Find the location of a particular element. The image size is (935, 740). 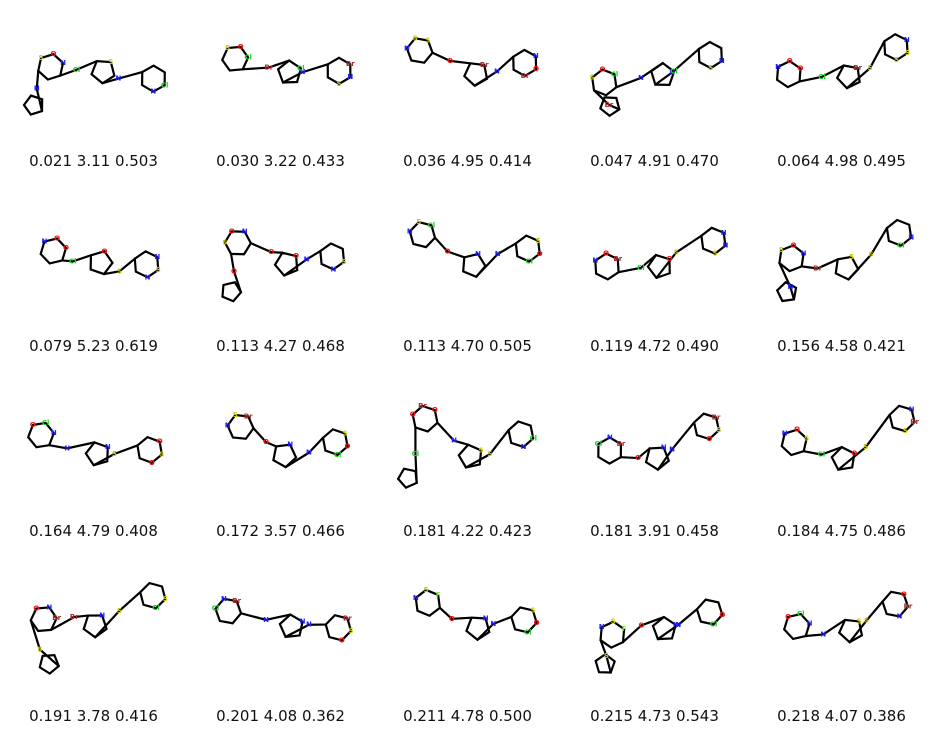

molecule-caption: 0.064 4.98 0.495 is located at coordinates (841, 161).